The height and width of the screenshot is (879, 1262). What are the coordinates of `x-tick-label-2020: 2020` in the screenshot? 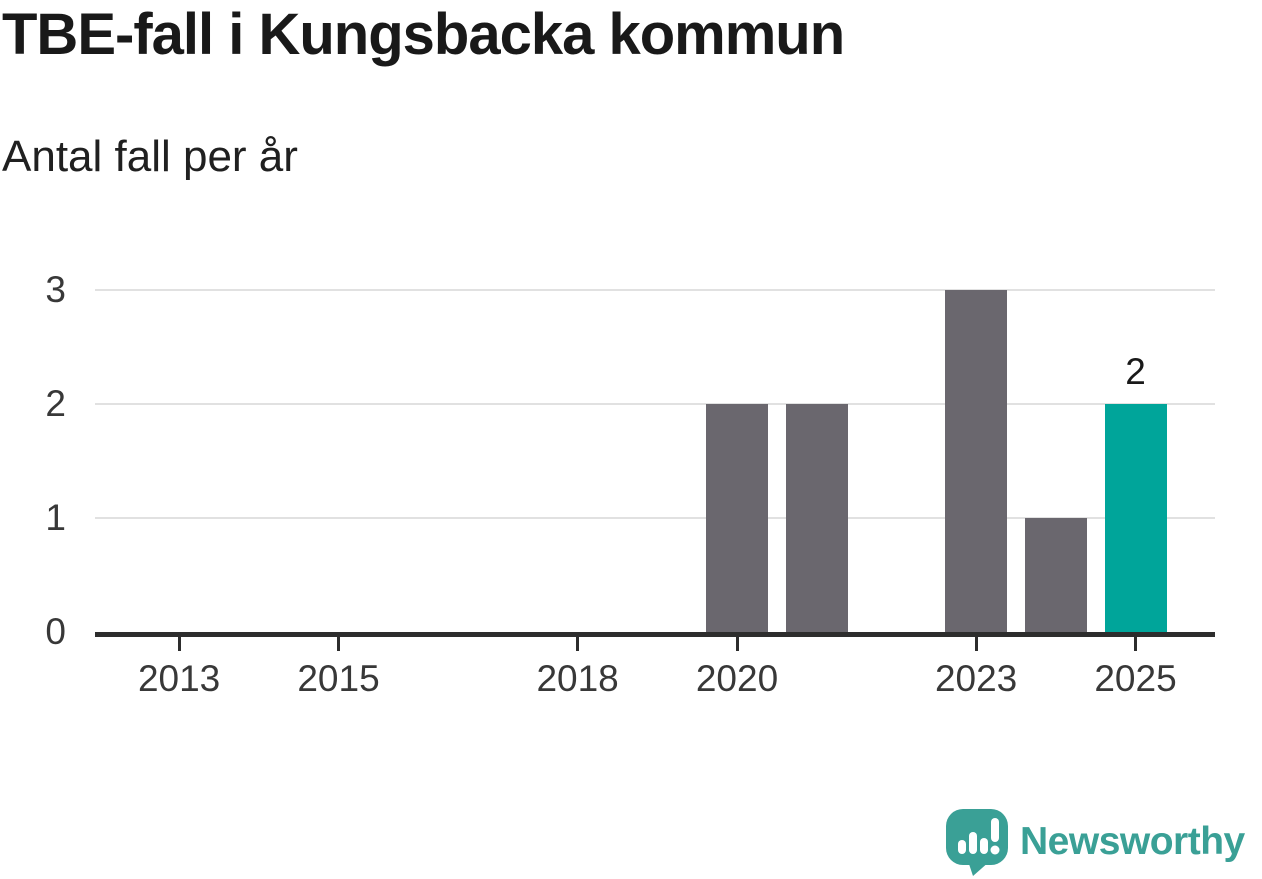 It's located at (737, 678).